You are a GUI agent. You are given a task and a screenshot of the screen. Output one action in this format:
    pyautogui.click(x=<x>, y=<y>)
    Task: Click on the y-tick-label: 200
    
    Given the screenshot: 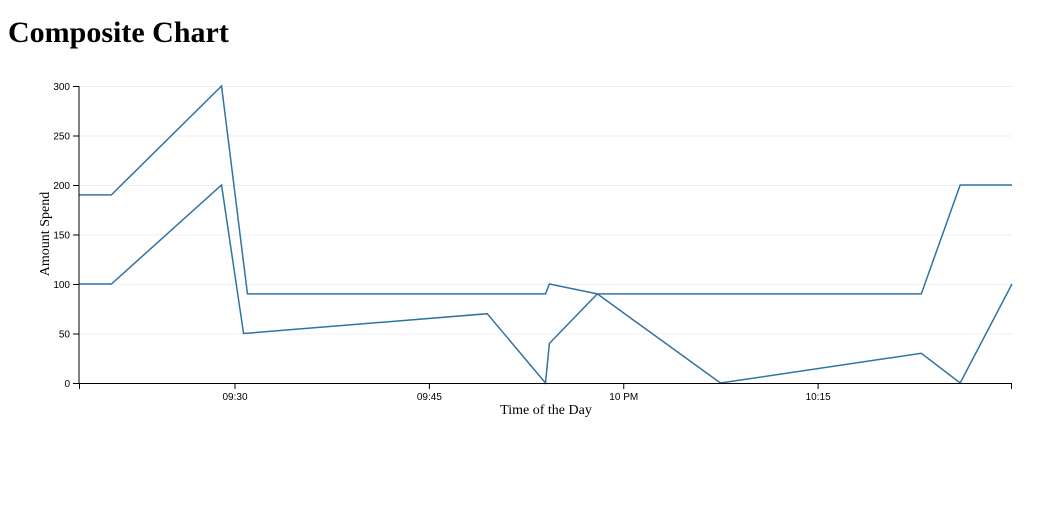 What is the action you would take?
    pyautogui.click(x=61, y=186)
    